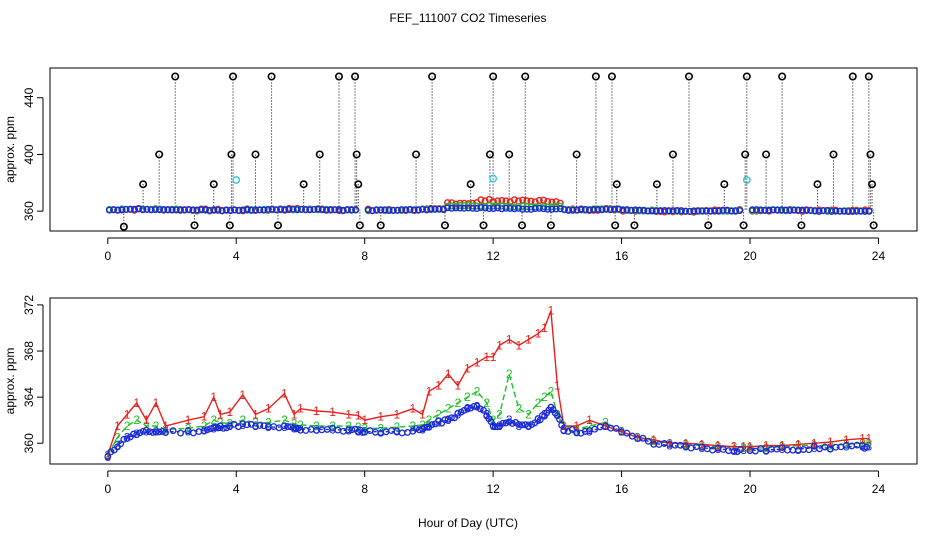 This screenshot has height=540, width=936. Describe the element at coordinates (746, 180) in the screenshot. I see `flagged-point` at that location.